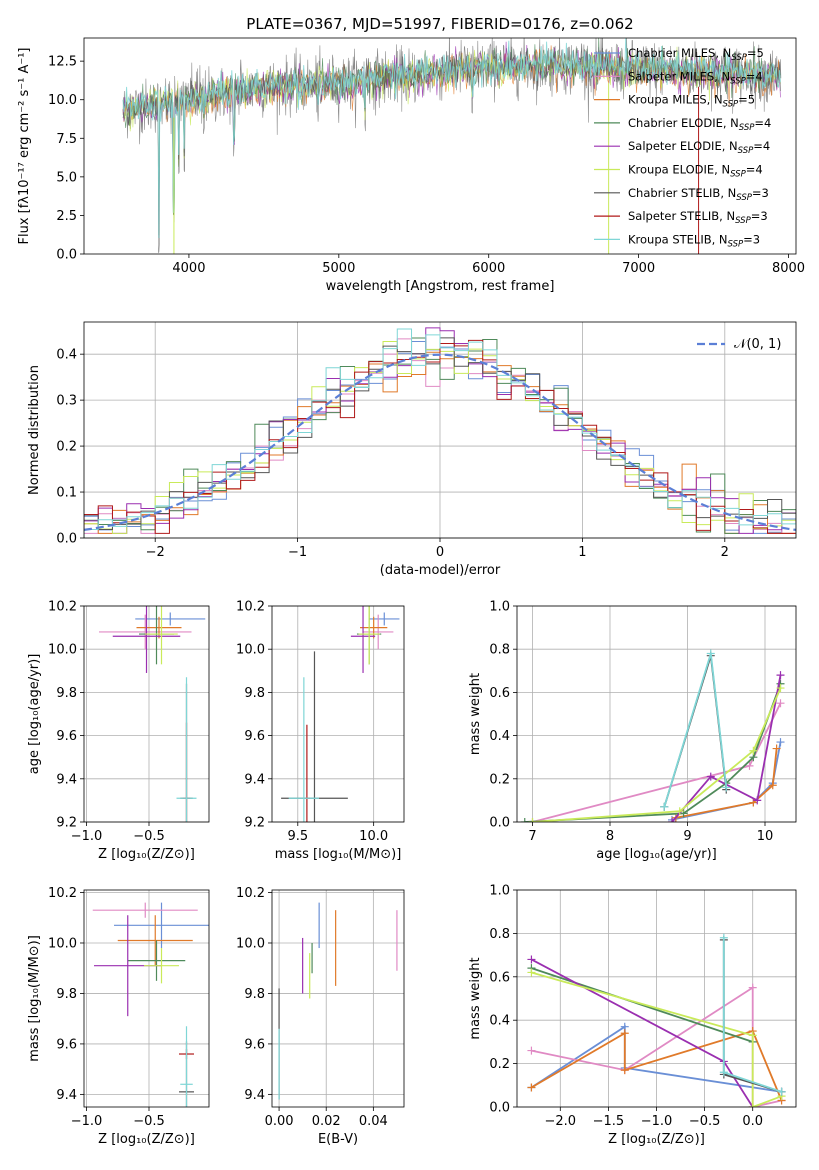 The width and height of the screenshot is (819, 1170). I want to click on y-axis-label: Flux [fλ10⁻¹⁷ erg cm⁻² s⁻¹ A⁻¹], so click(24, 146).